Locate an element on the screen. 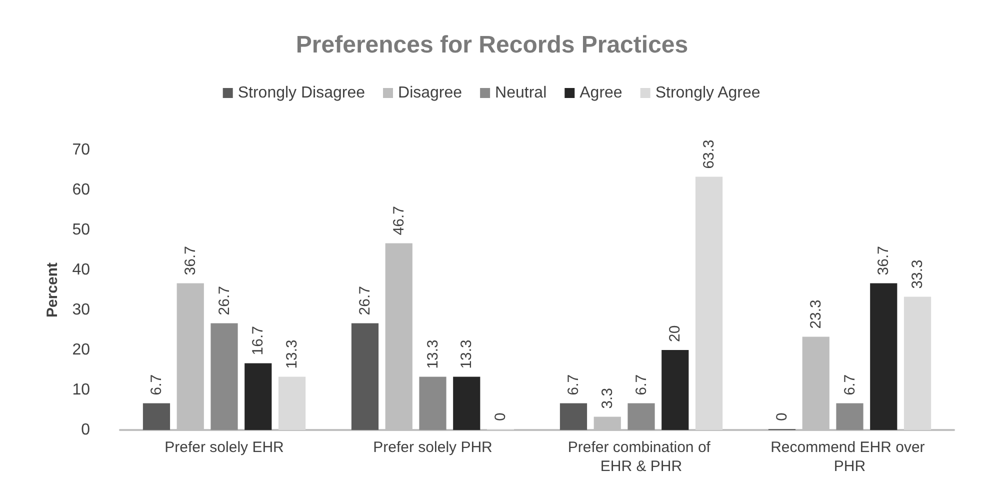  data-label: 63.3 is located at coordinates (709, 154).